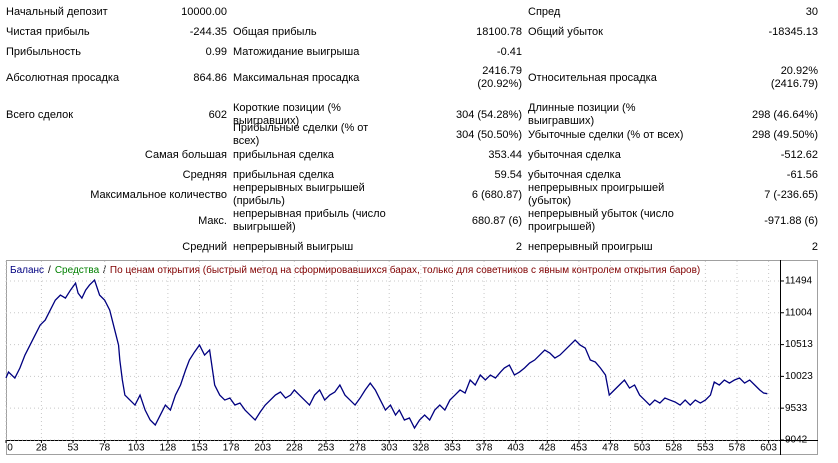  What do you see at coordinates (287, 114) in the screenshot?
I see `stat-label: Короткие позиции (% выигравших)` at bounding box center [287, 114].